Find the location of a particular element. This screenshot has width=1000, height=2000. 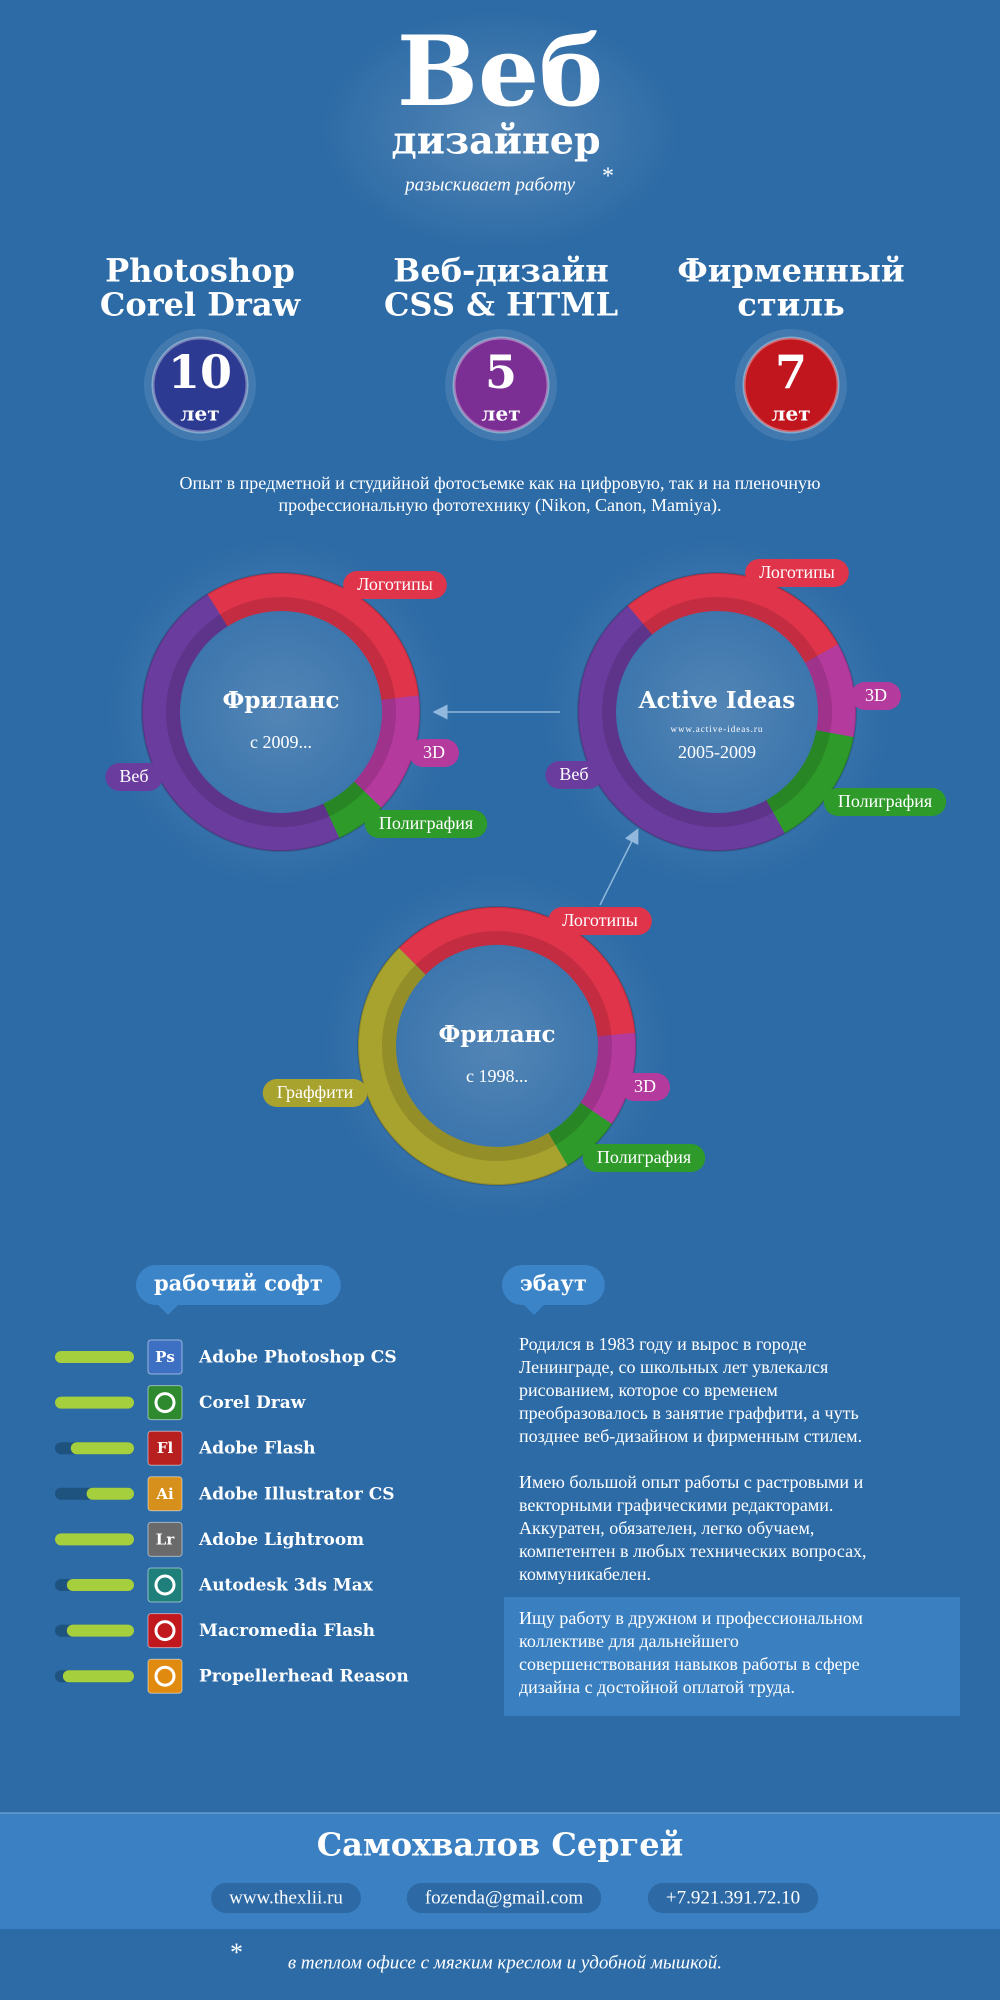

contact: +7.921.391.72.10 is located at coordinates (733, 1897).